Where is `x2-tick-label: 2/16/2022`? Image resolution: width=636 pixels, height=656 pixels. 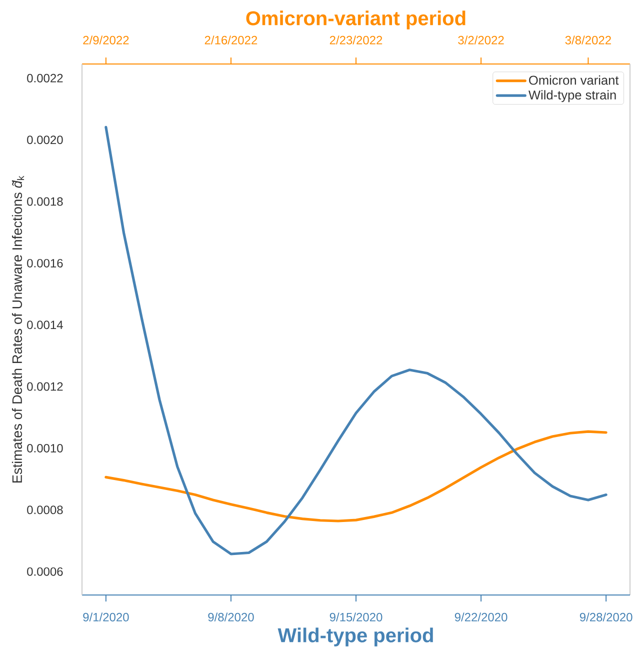
x2-tick-label: 2/16/2022 is located at coordinates (231, 40).